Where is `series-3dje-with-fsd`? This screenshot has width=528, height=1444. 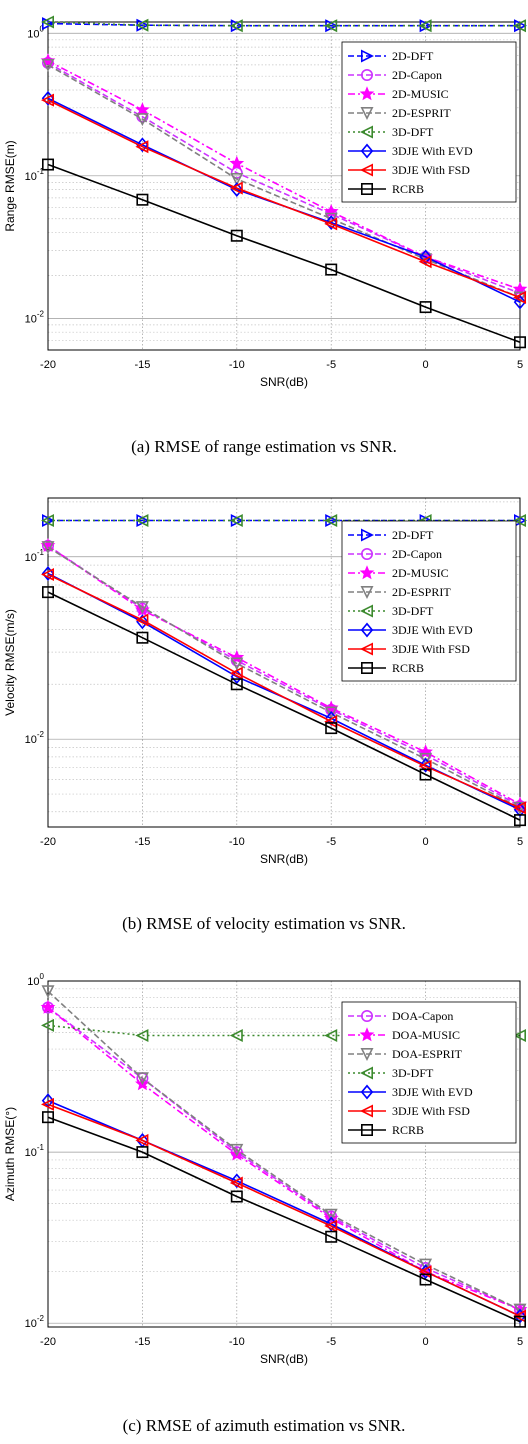 series-3dje-with-fsd is located at coordinates (284, 1210).